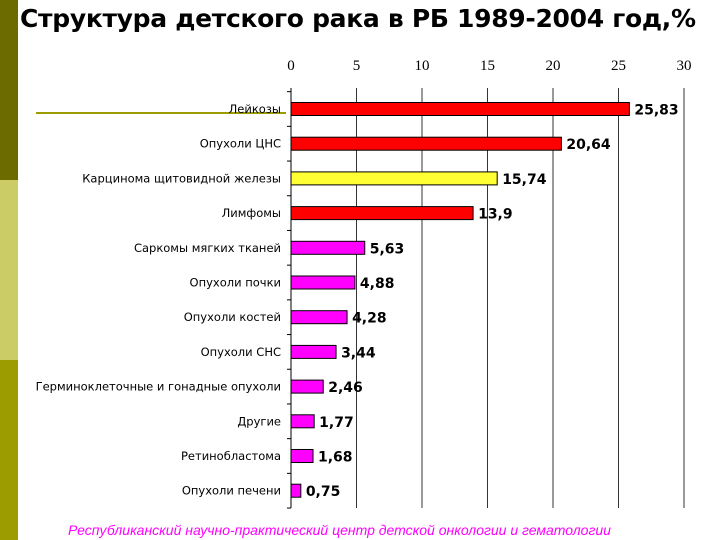  Describe the element at coordinates (524, 180) in the screenshot. I see `data-label: 15,74` at that location.